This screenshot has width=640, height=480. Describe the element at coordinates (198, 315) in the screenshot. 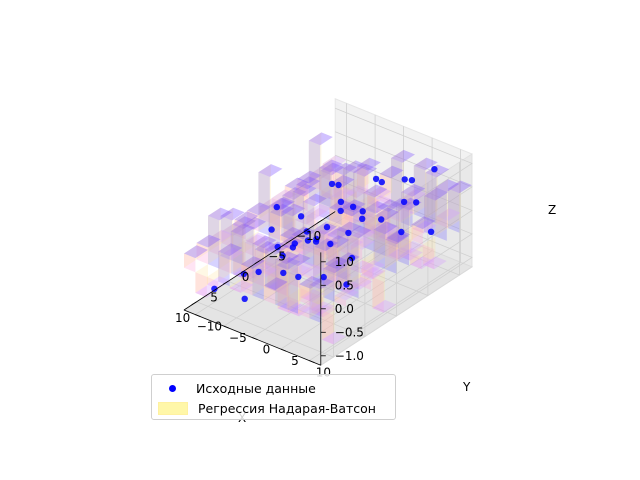

I see `y-tick-mark` at that location.